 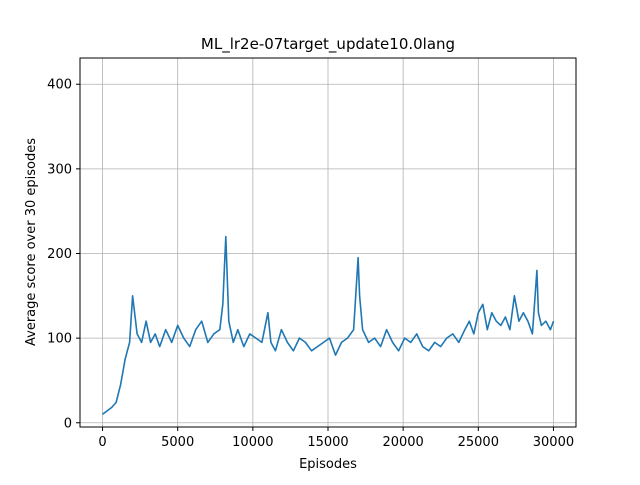 I want to click on y-tick-label: 400, so click(x=59, y=85).